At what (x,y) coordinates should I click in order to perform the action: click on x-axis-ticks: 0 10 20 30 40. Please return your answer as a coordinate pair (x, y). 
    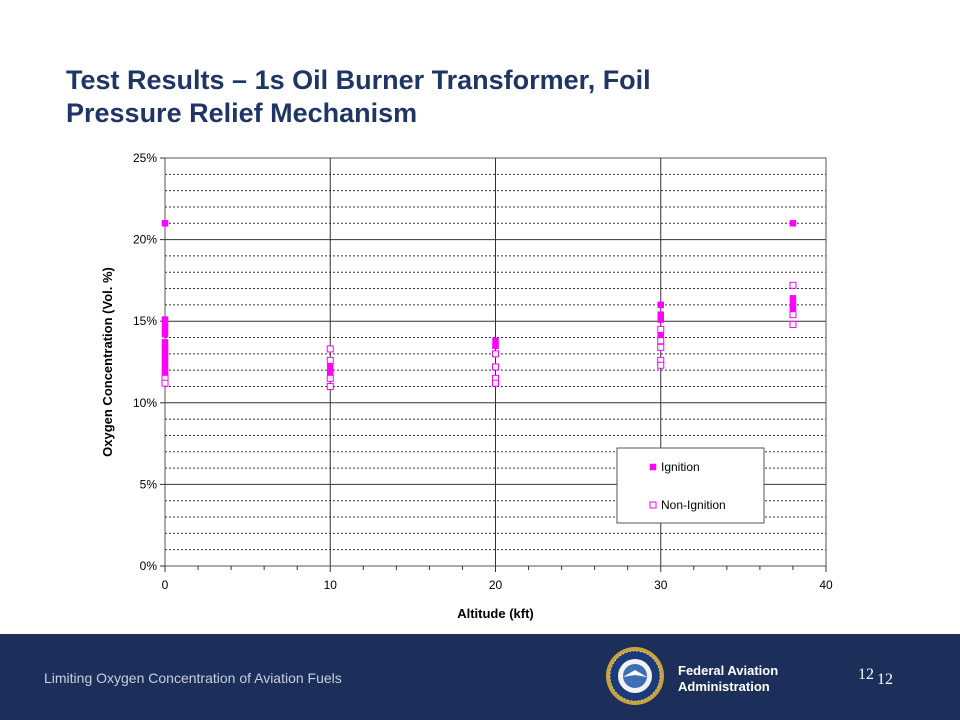
    Looking at the image, I should click on (497, 579).